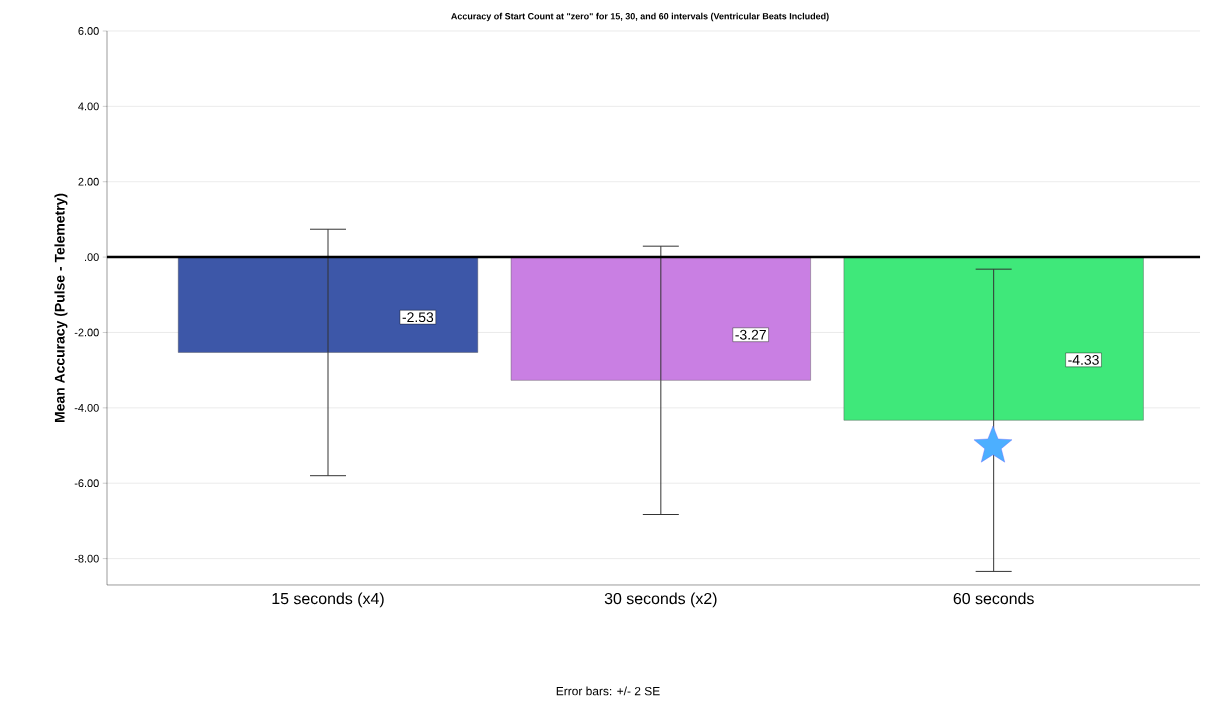 Image resolution: width=1211 pixels, height=709 pixels. Describe the element at coordinates (608, 691) in the screenshot. I see `text: Error bars: +/- 2 SE` at that location.